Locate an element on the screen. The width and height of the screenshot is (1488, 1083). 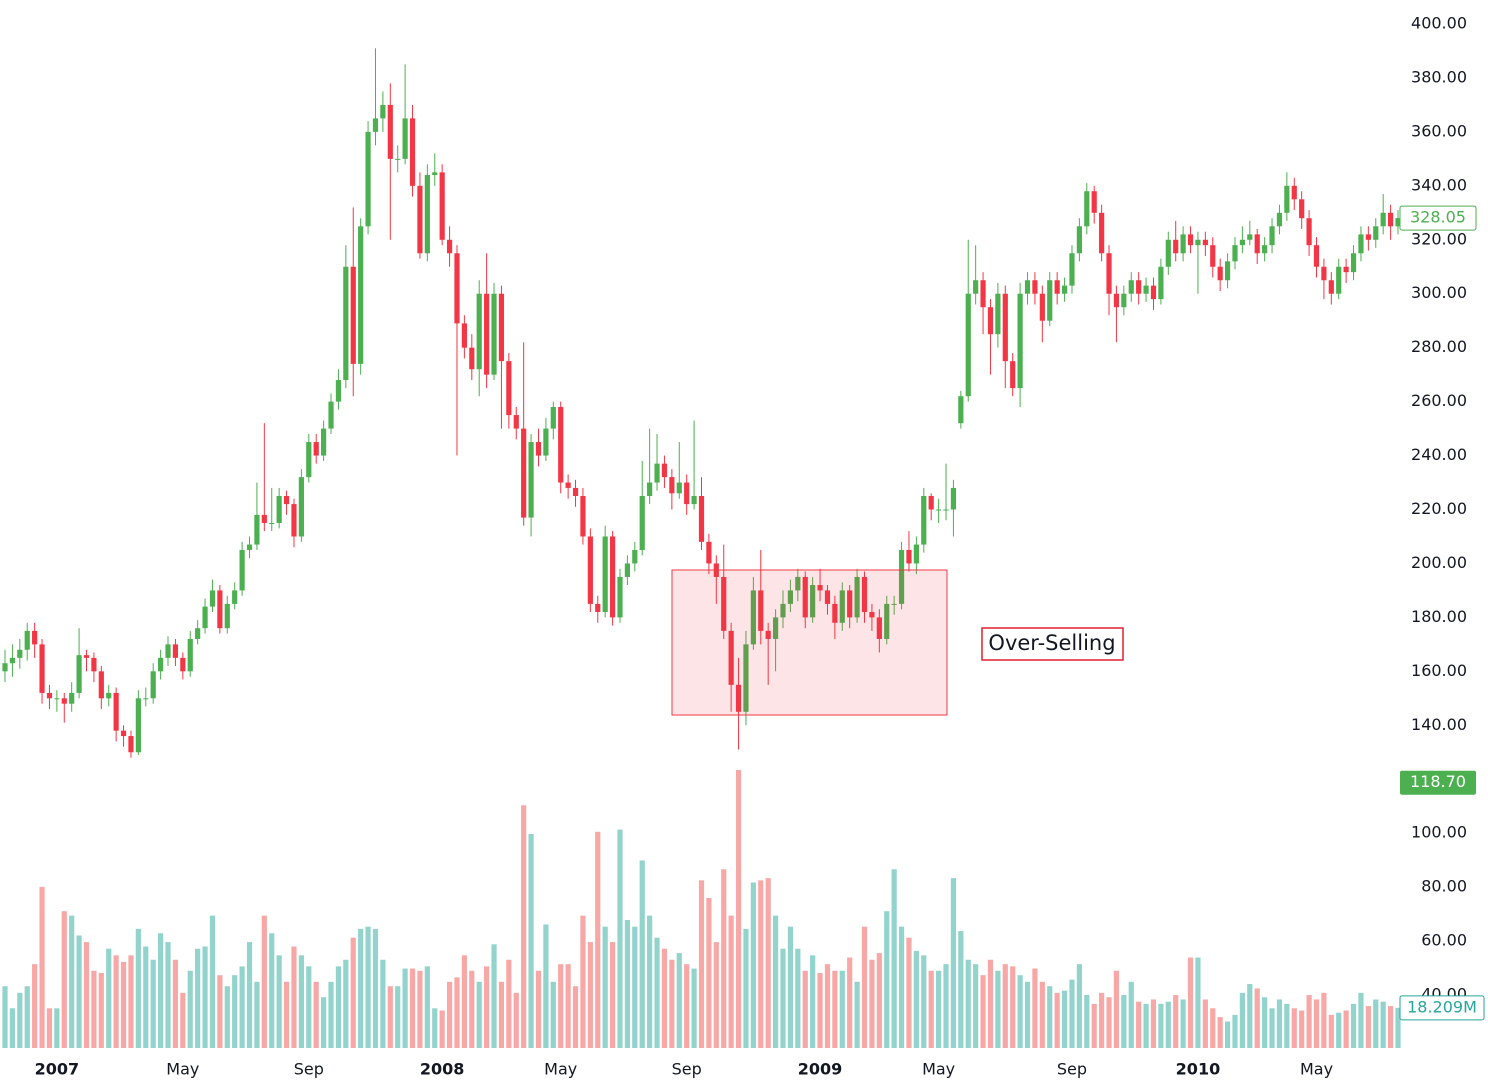
y-tick-label: 320.00 is located at coordinates (1439, 238).